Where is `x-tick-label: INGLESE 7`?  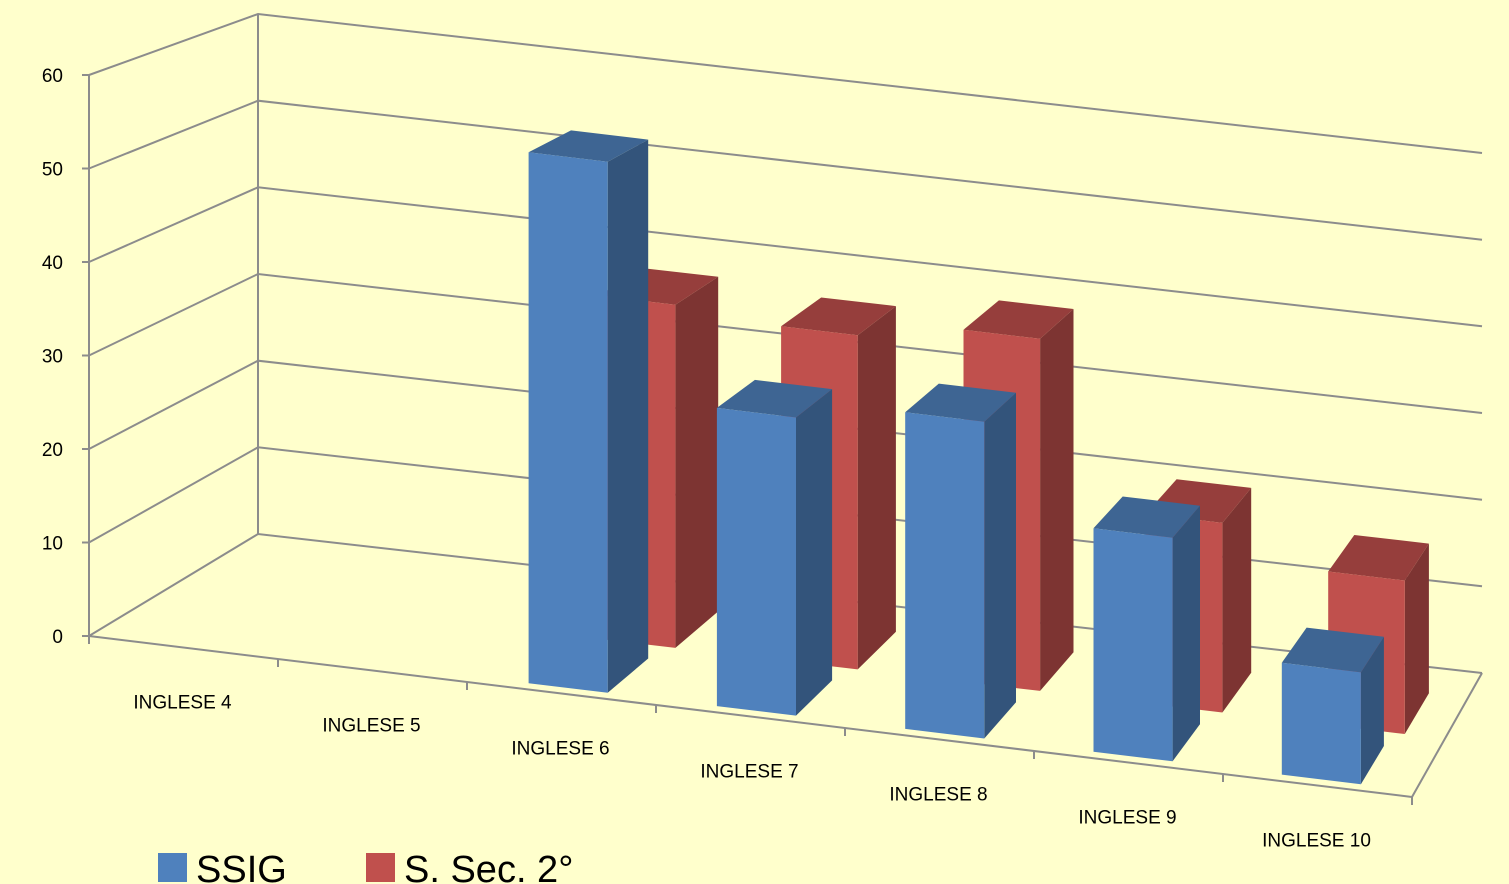
x-tick-label: INGLESE 7 is located at coordinates (749, 772).